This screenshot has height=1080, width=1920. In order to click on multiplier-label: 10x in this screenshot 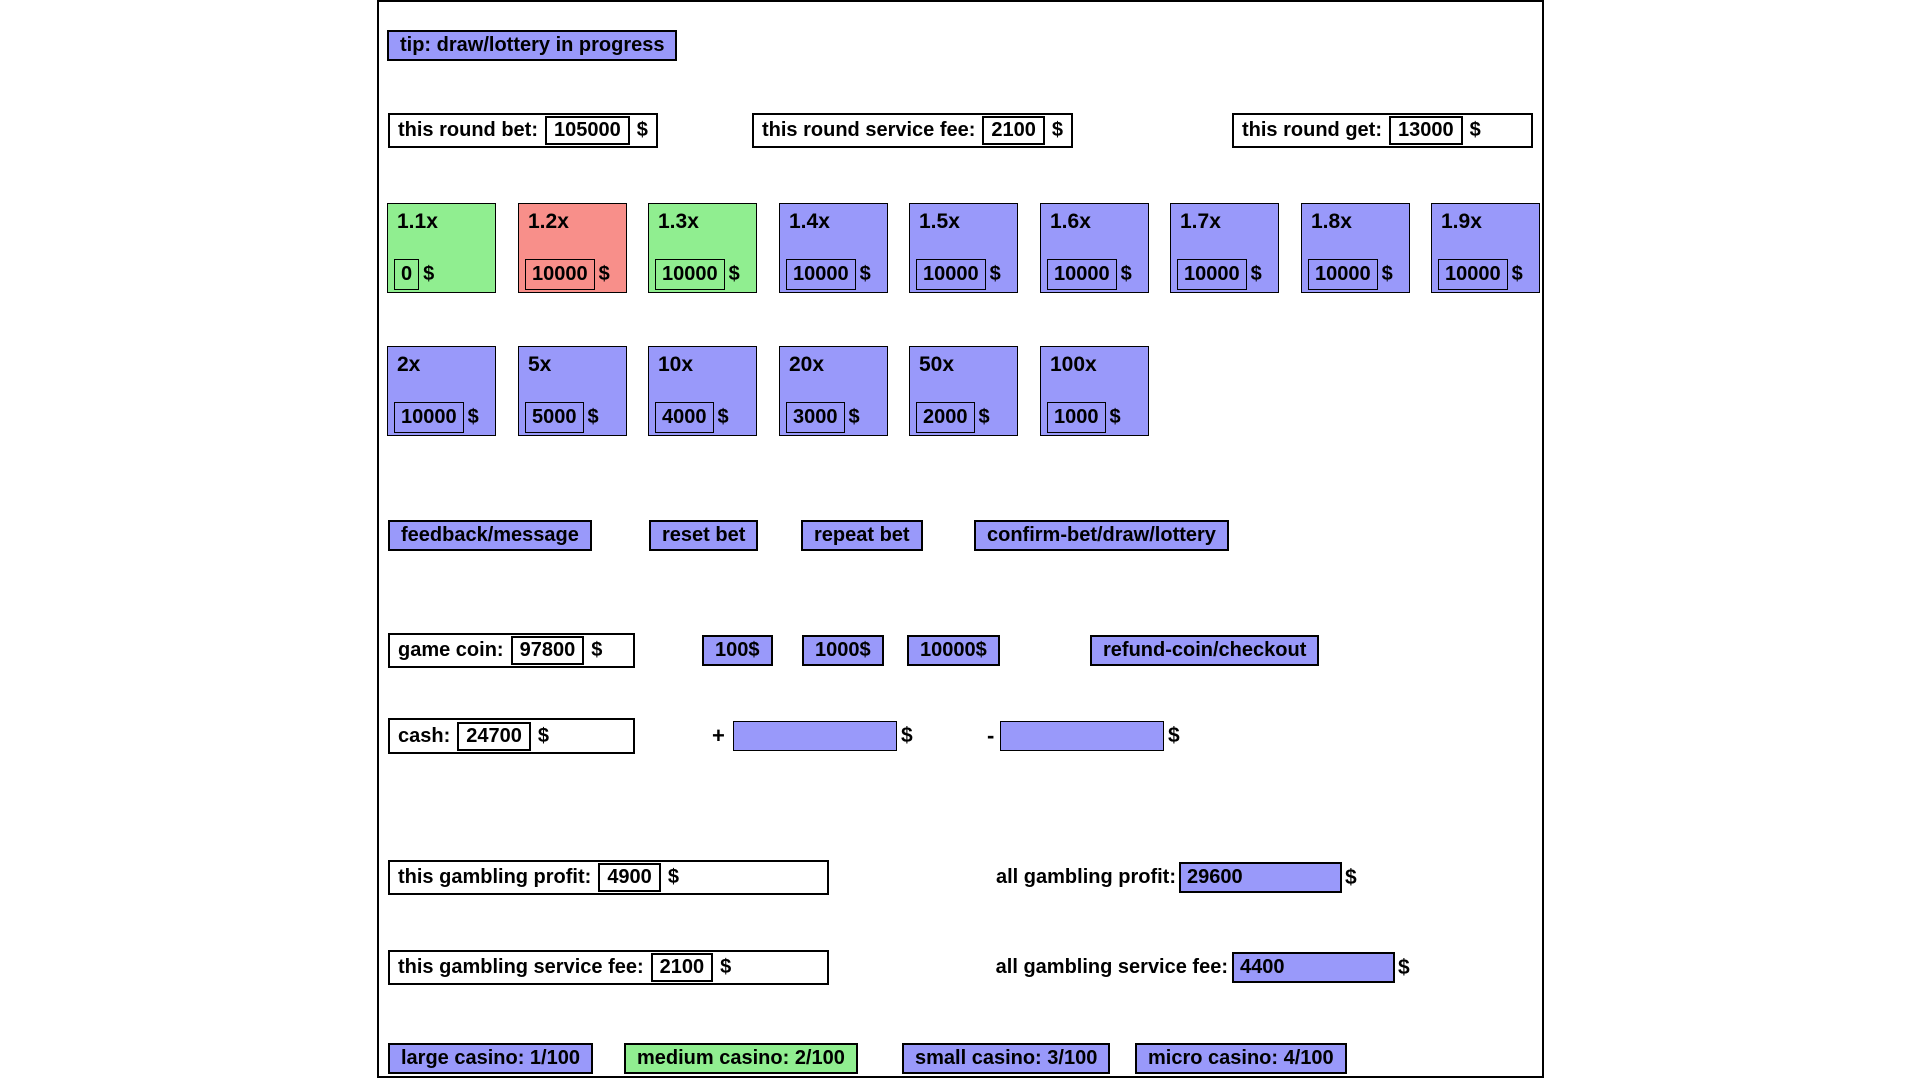, I will do `click(676, 364)`.